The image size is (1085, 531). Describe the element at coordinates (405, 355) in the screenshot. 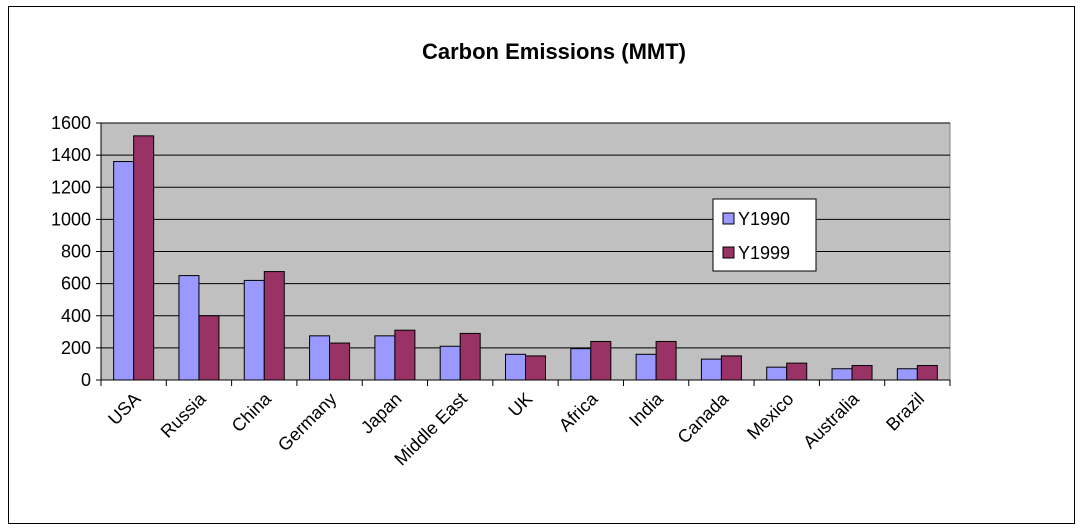

I see `bar-y1999-japan` at that location.